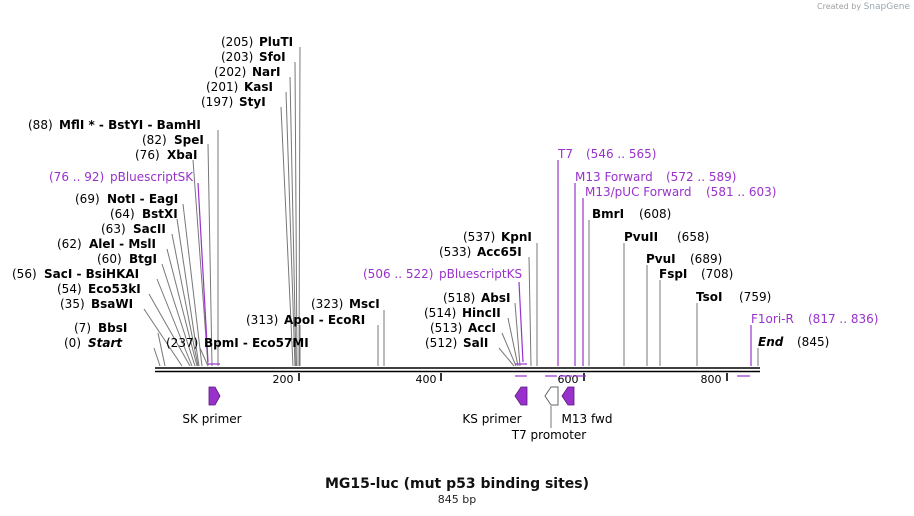 Image resolution: width=914 pixels, height=516 pixels. What do you see at coordinates (217, 102) in the screenshot?
I see `site-pos: (197)` at bounding box center [217, 102].